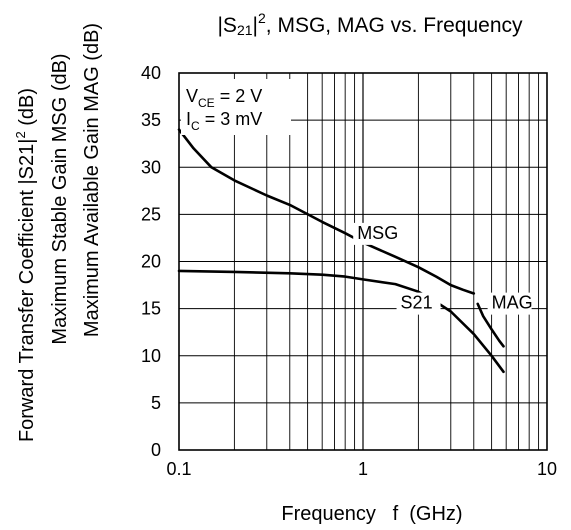  I want to click on chart-title: |S21|2, MSG, MAG vs. Frequency, so click(370, 24).